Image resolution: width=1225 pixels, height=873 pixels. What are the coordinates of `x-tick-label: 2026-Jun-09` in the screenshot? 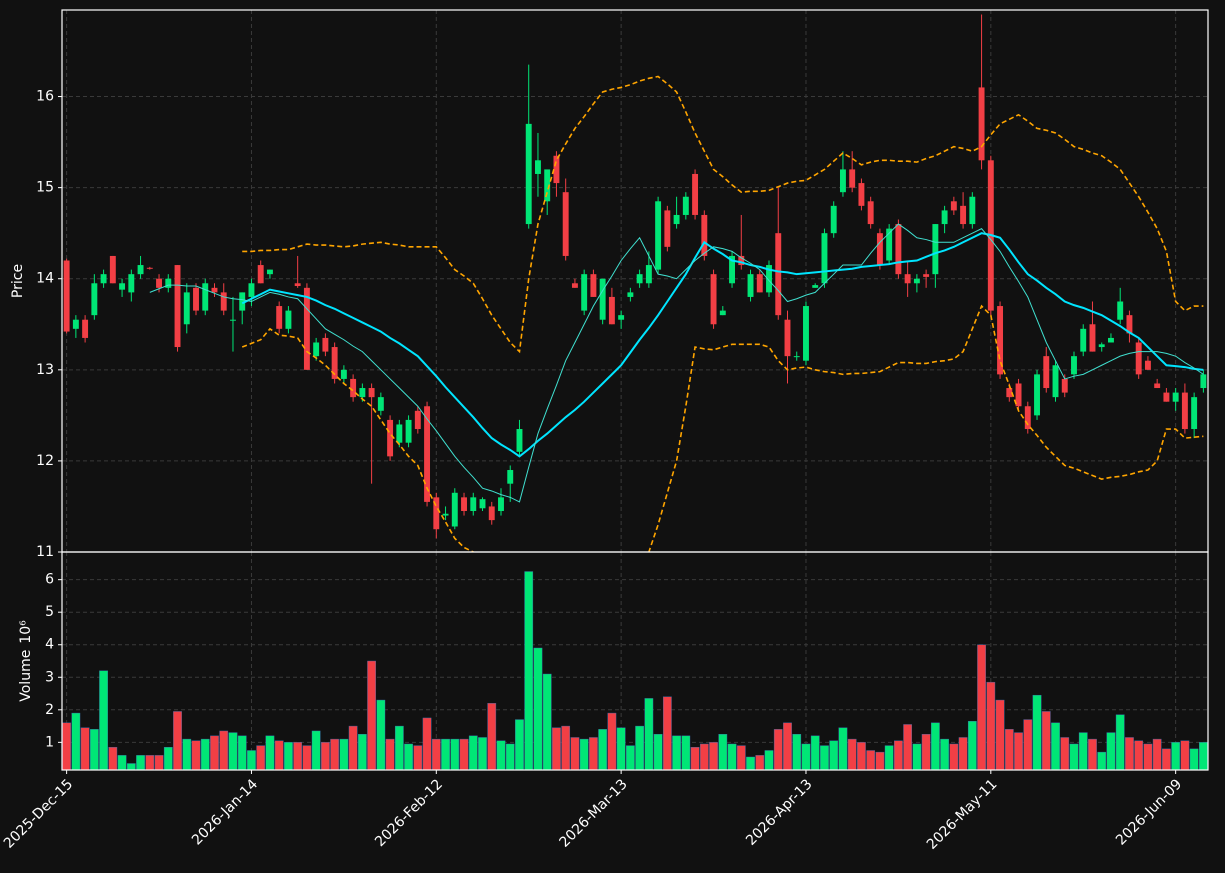 It's located at (1149, 812).